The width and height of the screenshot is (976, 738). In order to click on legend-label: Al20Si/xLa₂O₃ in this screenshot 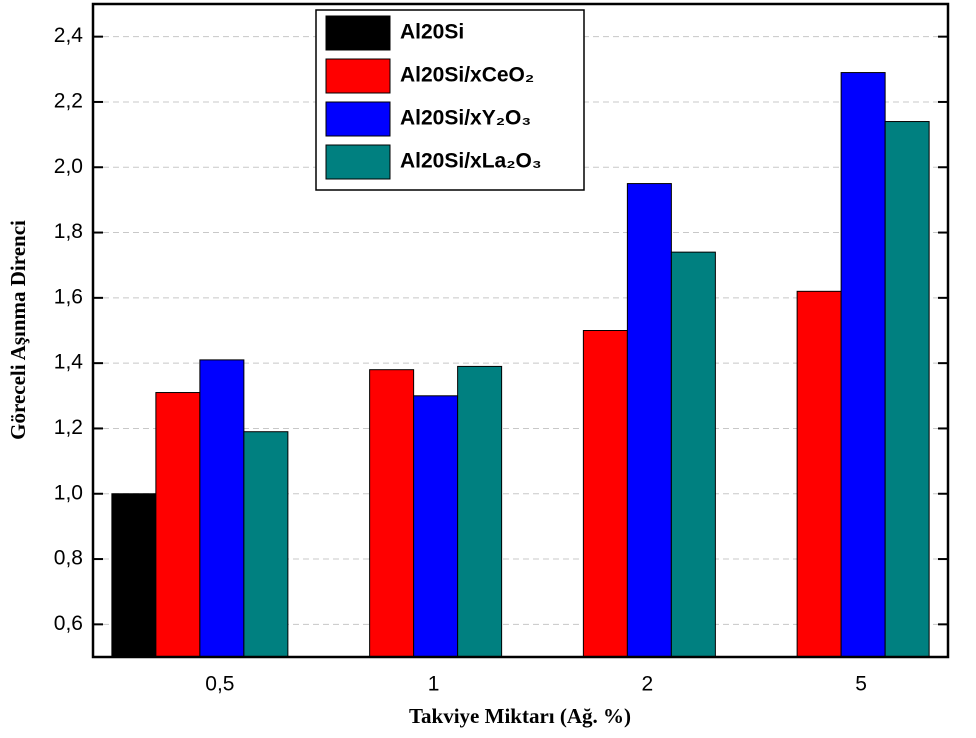, I will do `click(471, 161)`.